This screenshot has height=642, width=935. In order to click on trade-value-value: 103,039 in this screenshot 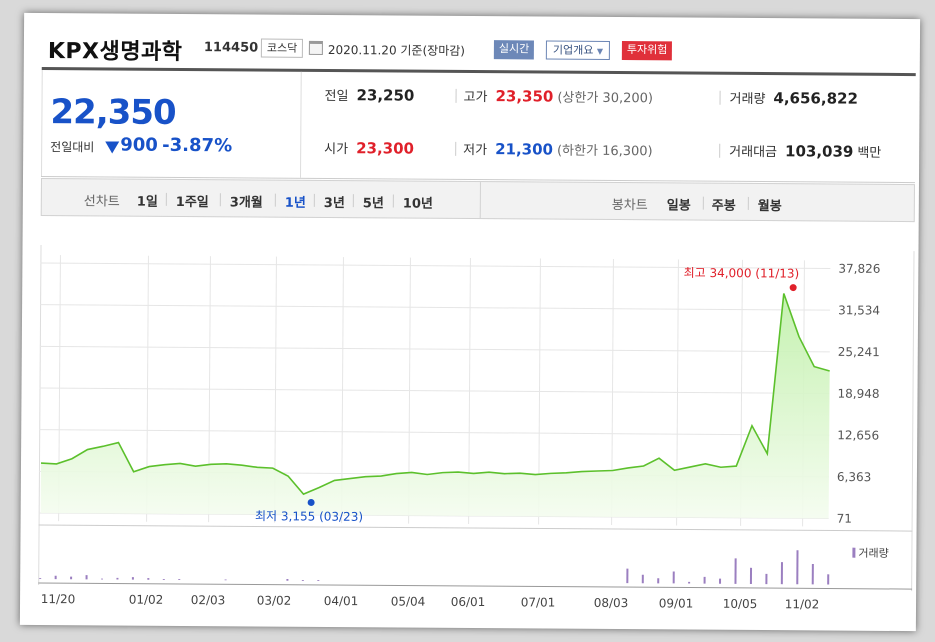, I will do `click(819, 151)`.